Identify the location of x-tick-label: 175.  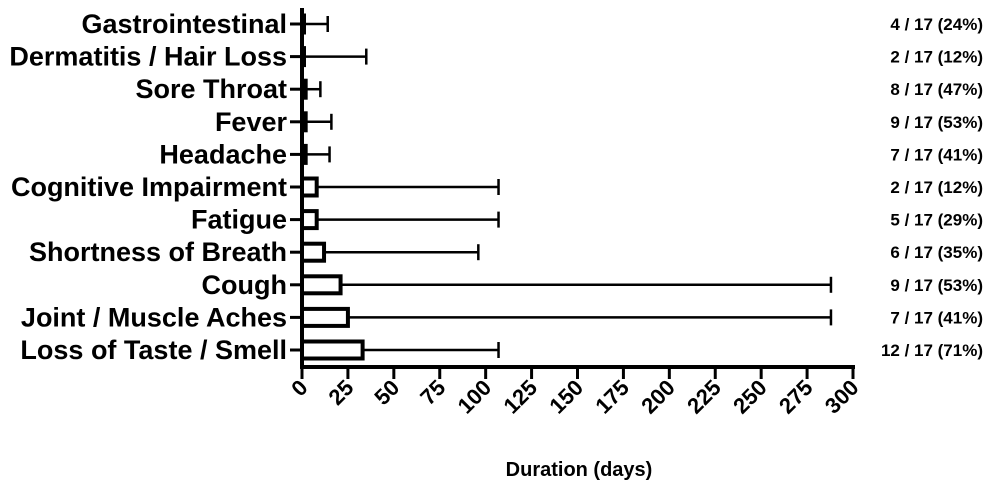
(612, 397).